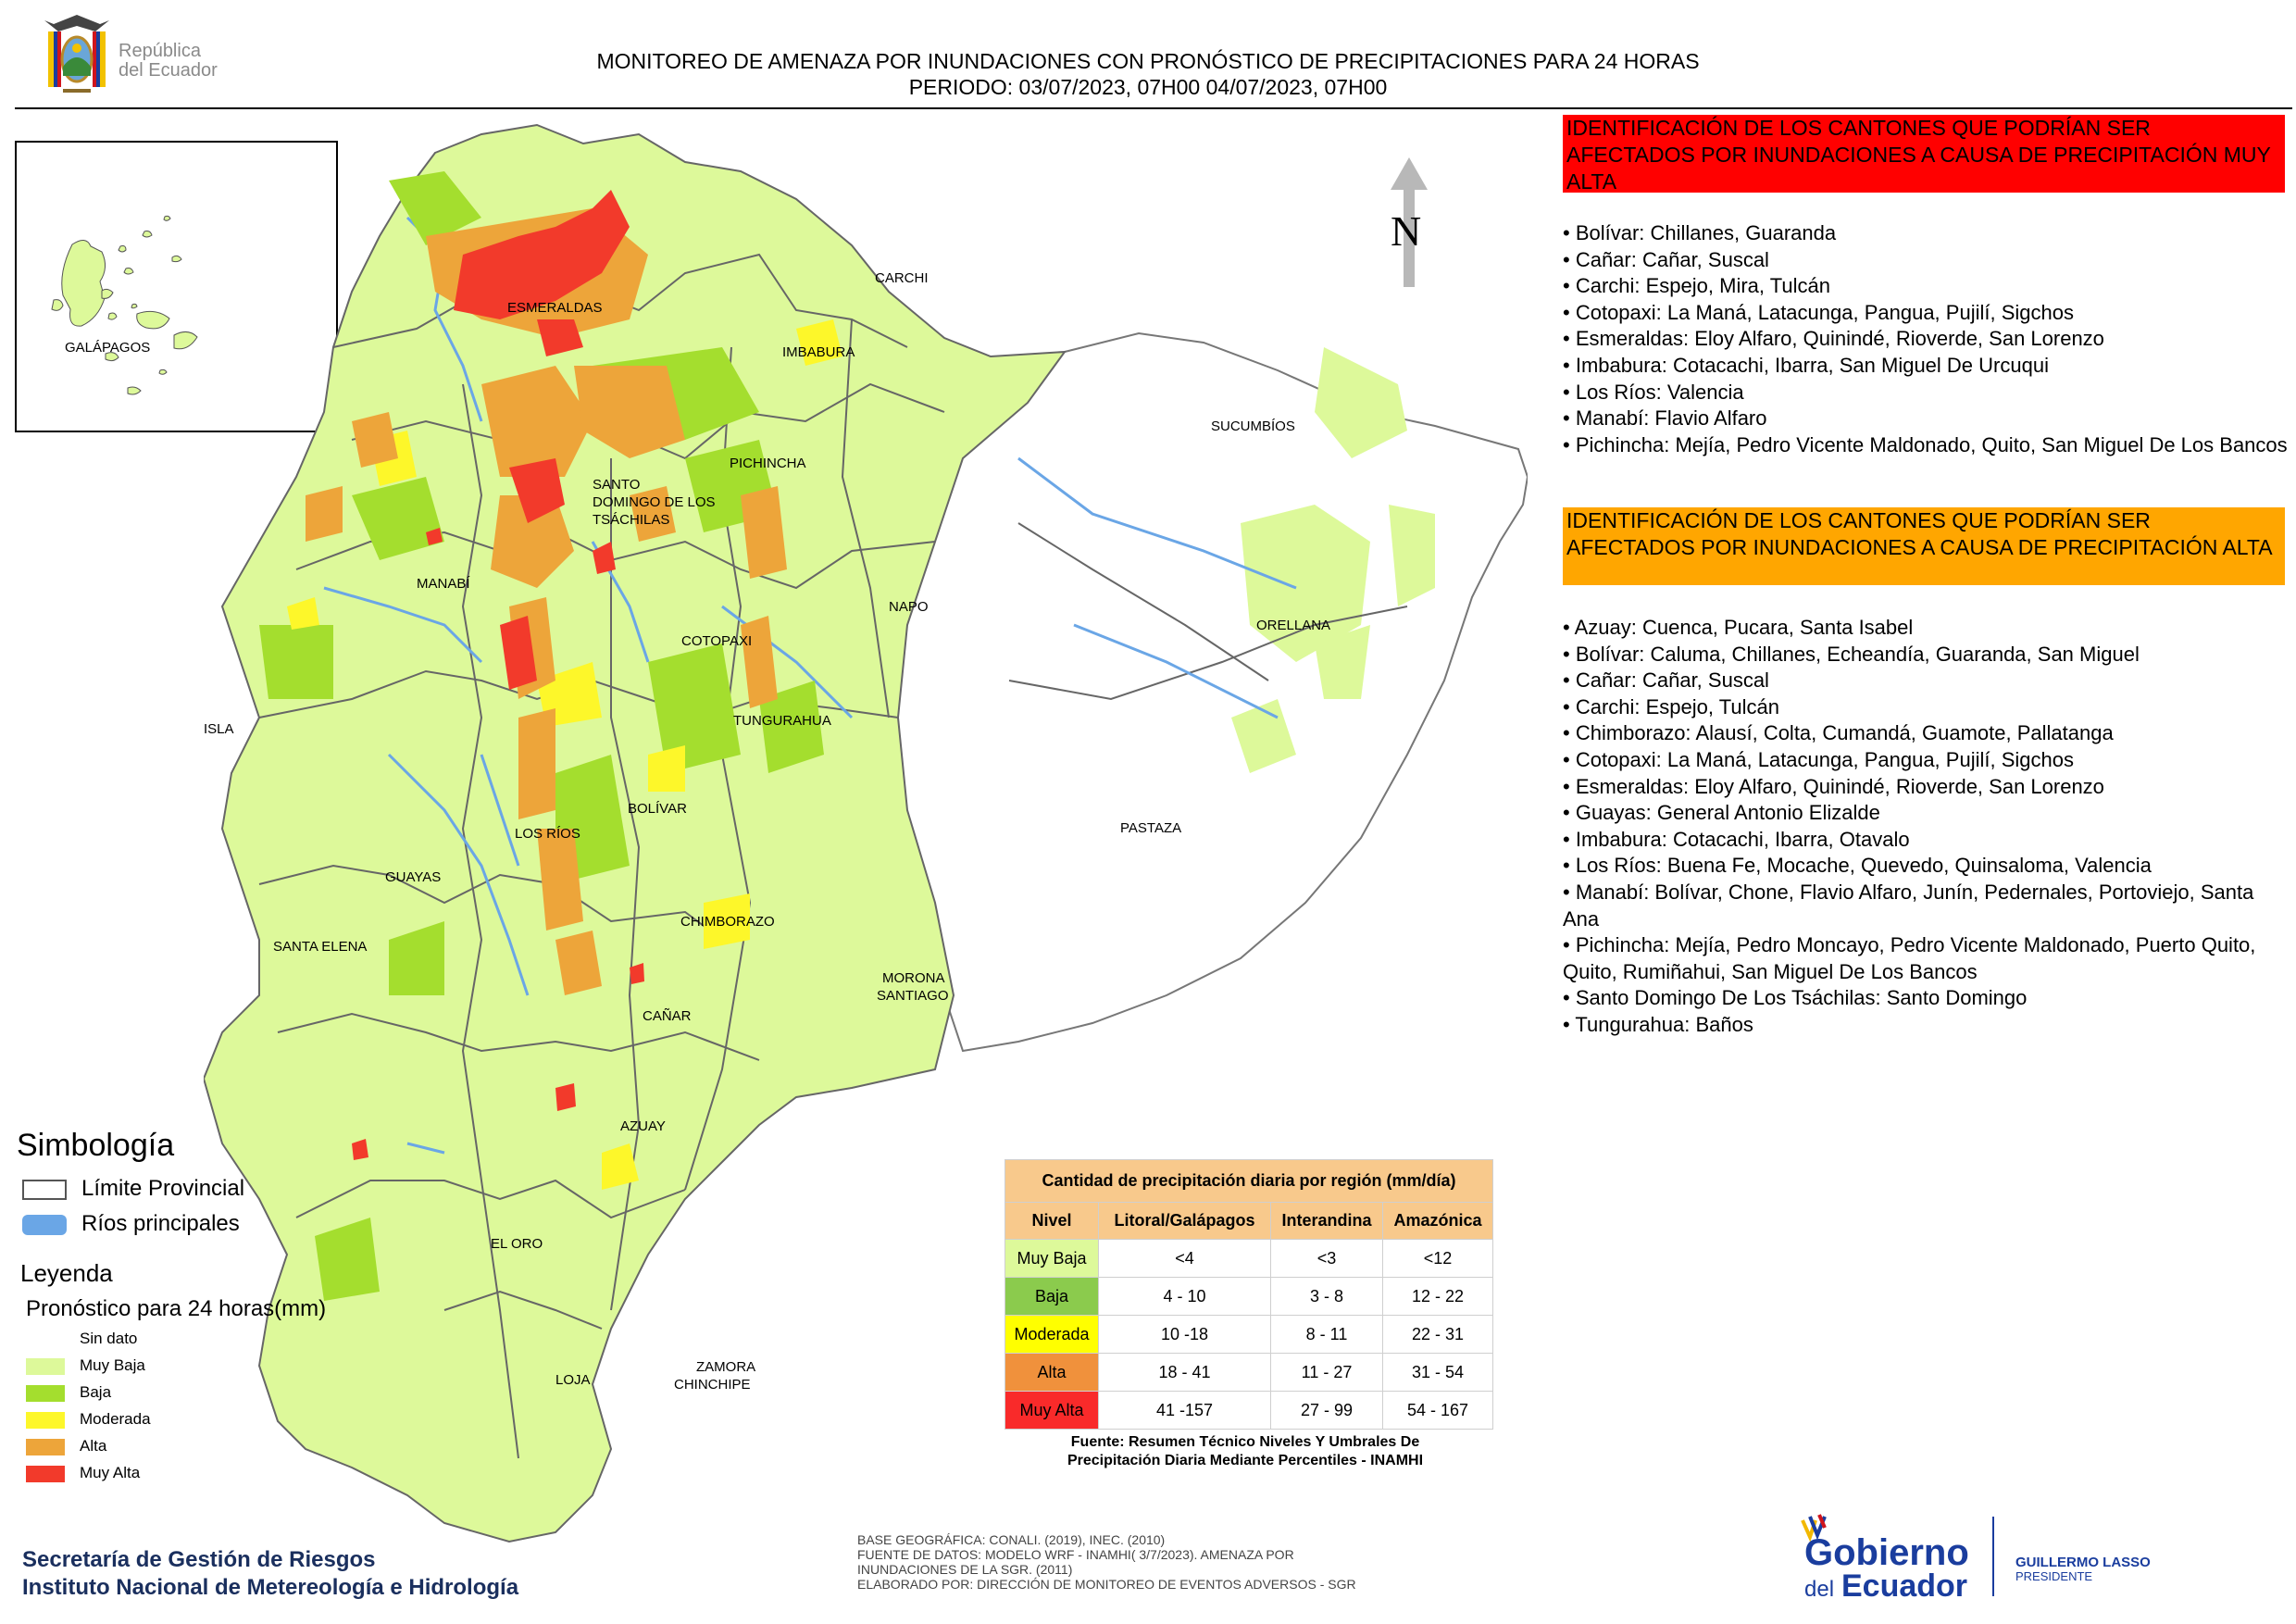  I want to click on list-item: Guayas: General Antonio Elizalde, so click(1928, 813).